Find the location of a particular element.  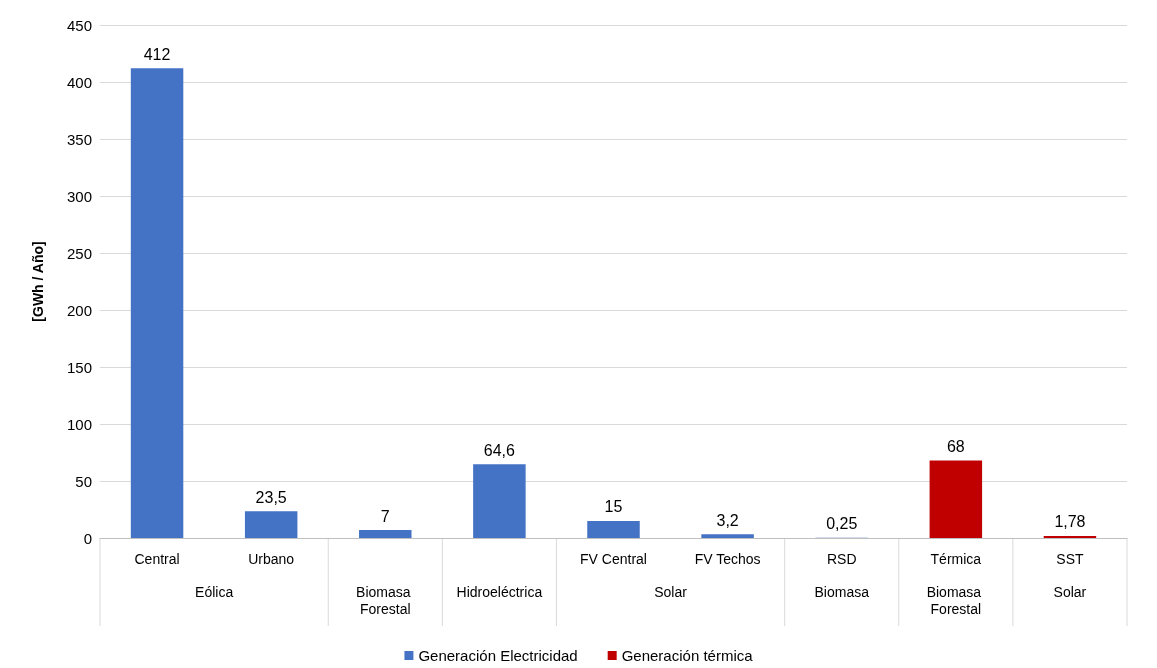

x-tick-label: RSD is located at coordinates (841, 559).